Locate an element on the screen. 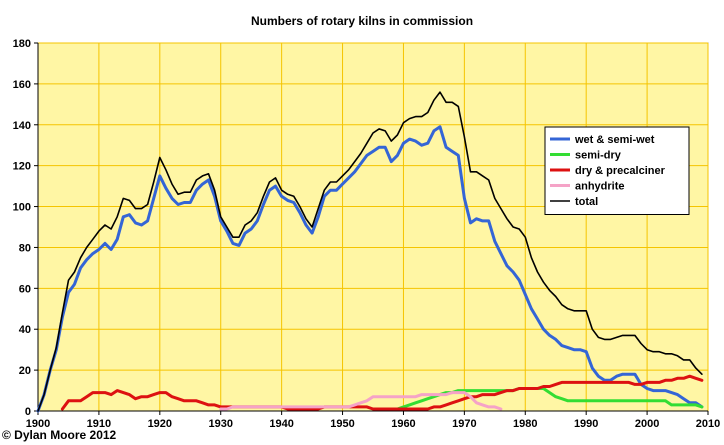  x-tick-label: 1910 is located at coordinates (99, 424).